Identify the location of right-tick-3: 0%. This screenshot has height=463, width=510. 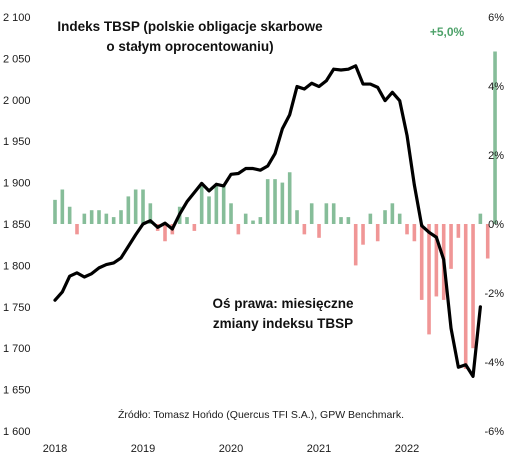
(496, 225).